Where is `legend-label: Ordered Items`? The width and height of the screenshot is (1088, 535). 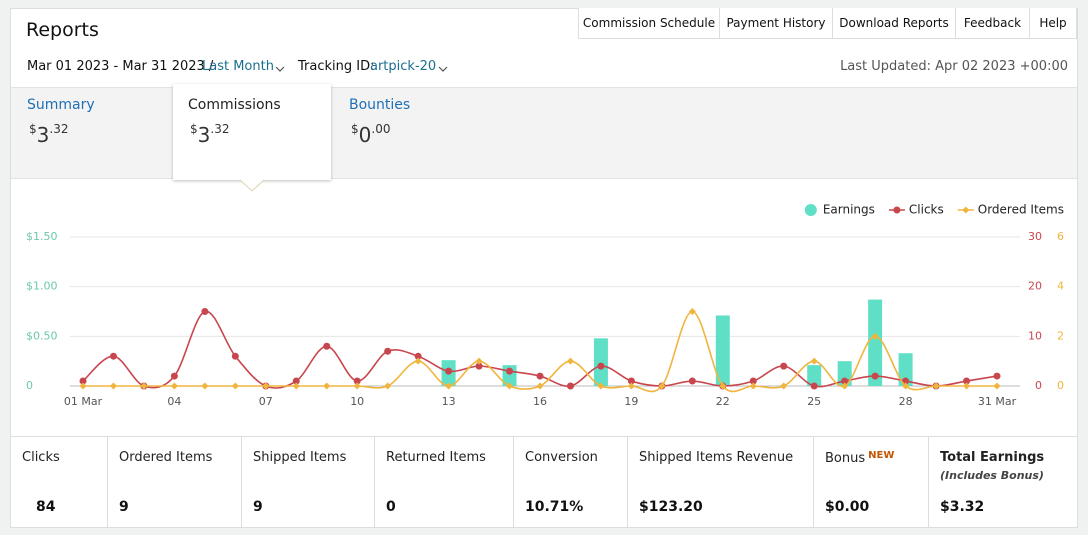 legend-label: Ordered Items is located at coordinates (1021, 210).